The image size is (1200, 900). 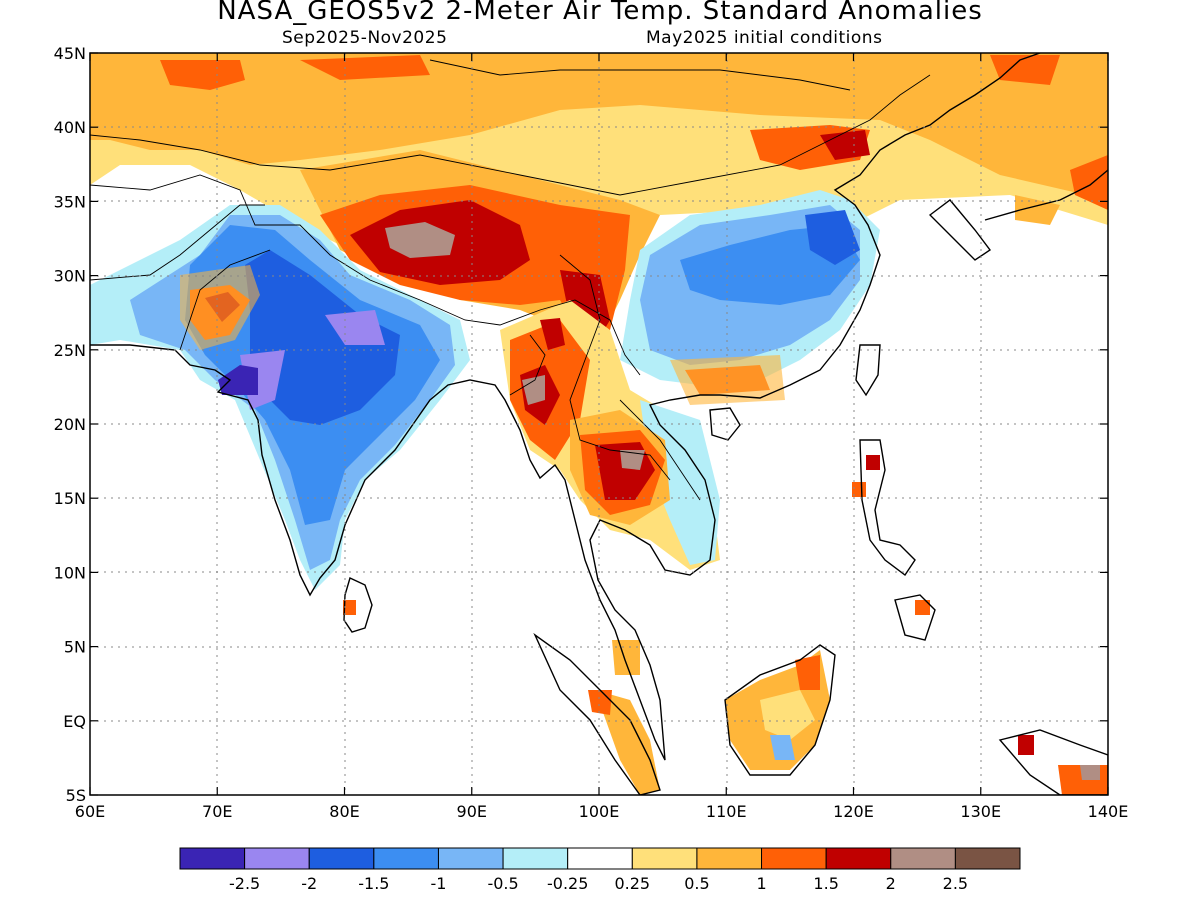 I want to click on lon-tick-label: 140E, so click(x=1108, y=811).